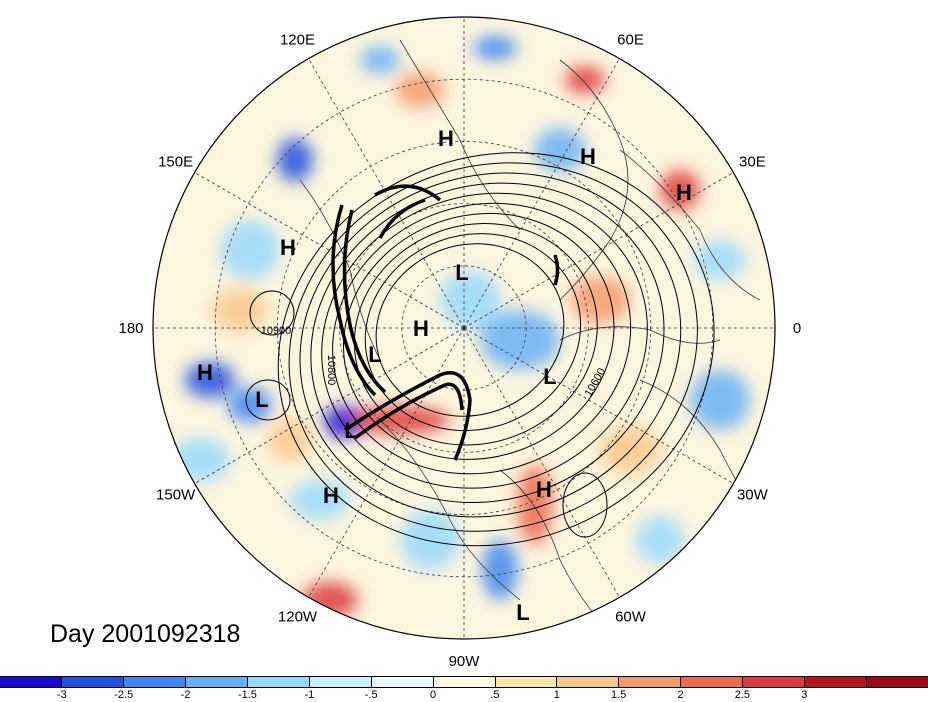 This screenshot has width=928, height=702. Describe the element at coordinates (630, 40) in the screenshot. I see `longitude-label: 60E` at that location.